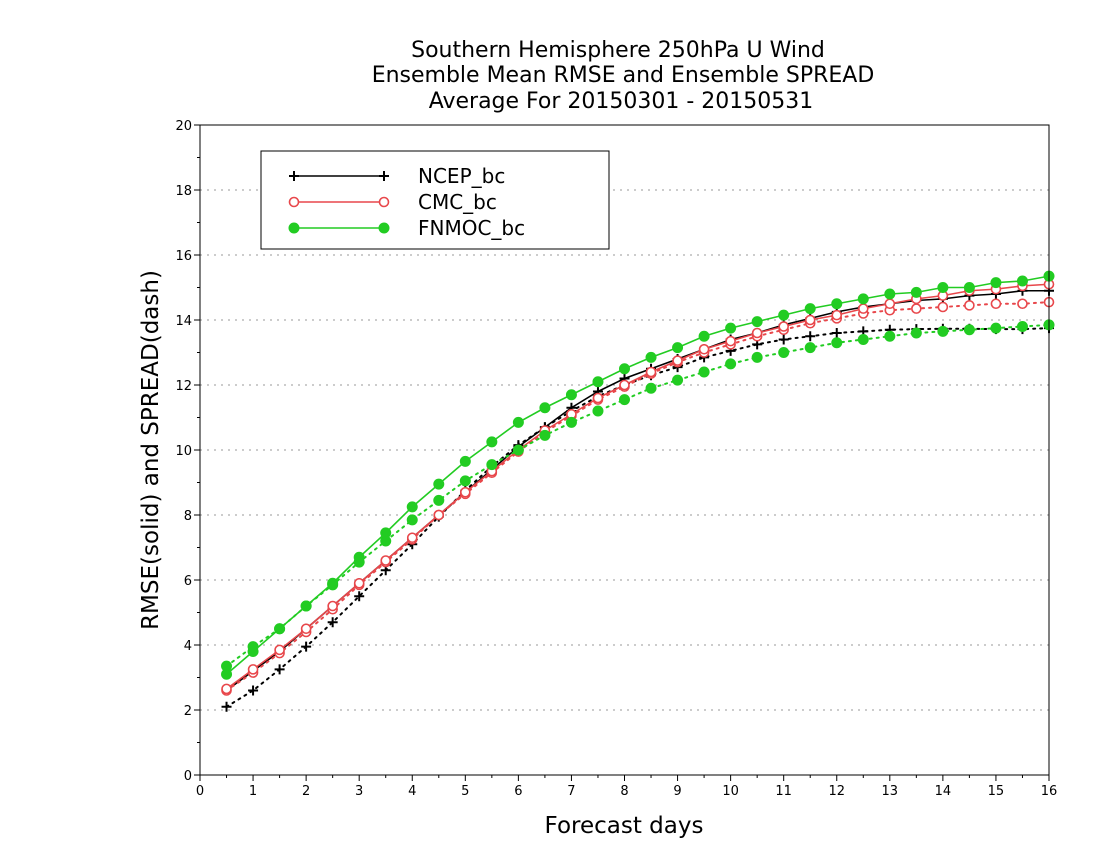 This screenshot has height=850, width=1100. Describe the element at coordinates (183, 386) in the screenshot. I see `y-tick-label: 12` at that location.